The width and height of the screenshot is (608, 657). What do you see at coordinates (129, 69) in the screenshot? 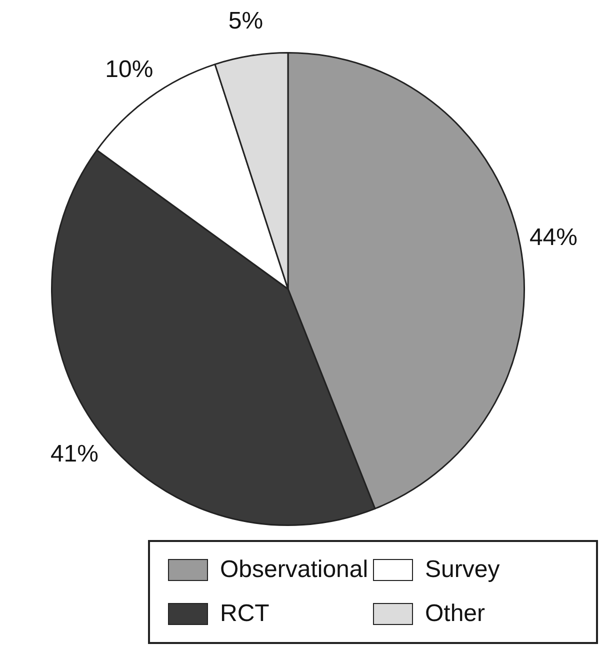
I see `data-label: 10%` at bounding box center [129, 69].